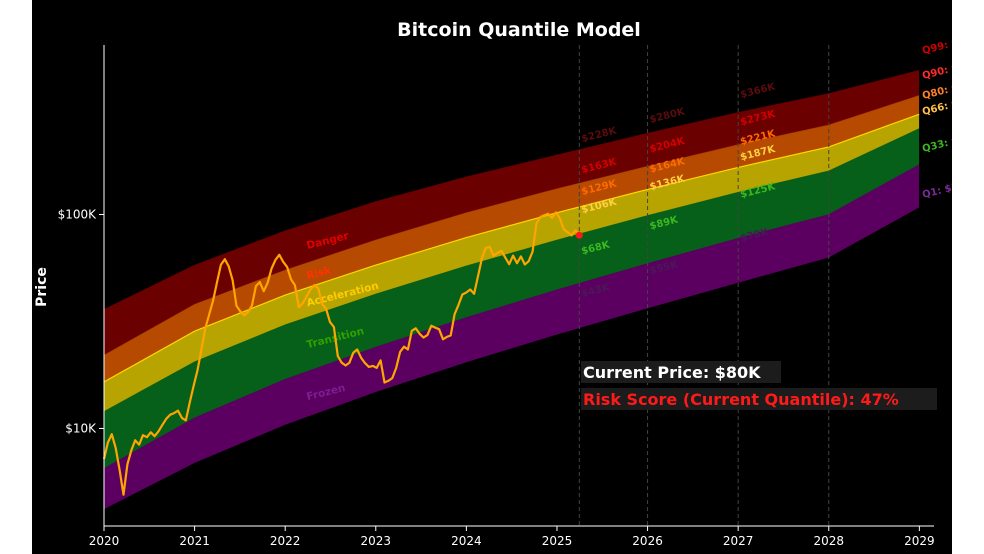 The height and width of the screenshot is (554, 984). Describe the element at coordinates (466, 541) in the screenshot. I see `x-tick-label: 2024` at that location.